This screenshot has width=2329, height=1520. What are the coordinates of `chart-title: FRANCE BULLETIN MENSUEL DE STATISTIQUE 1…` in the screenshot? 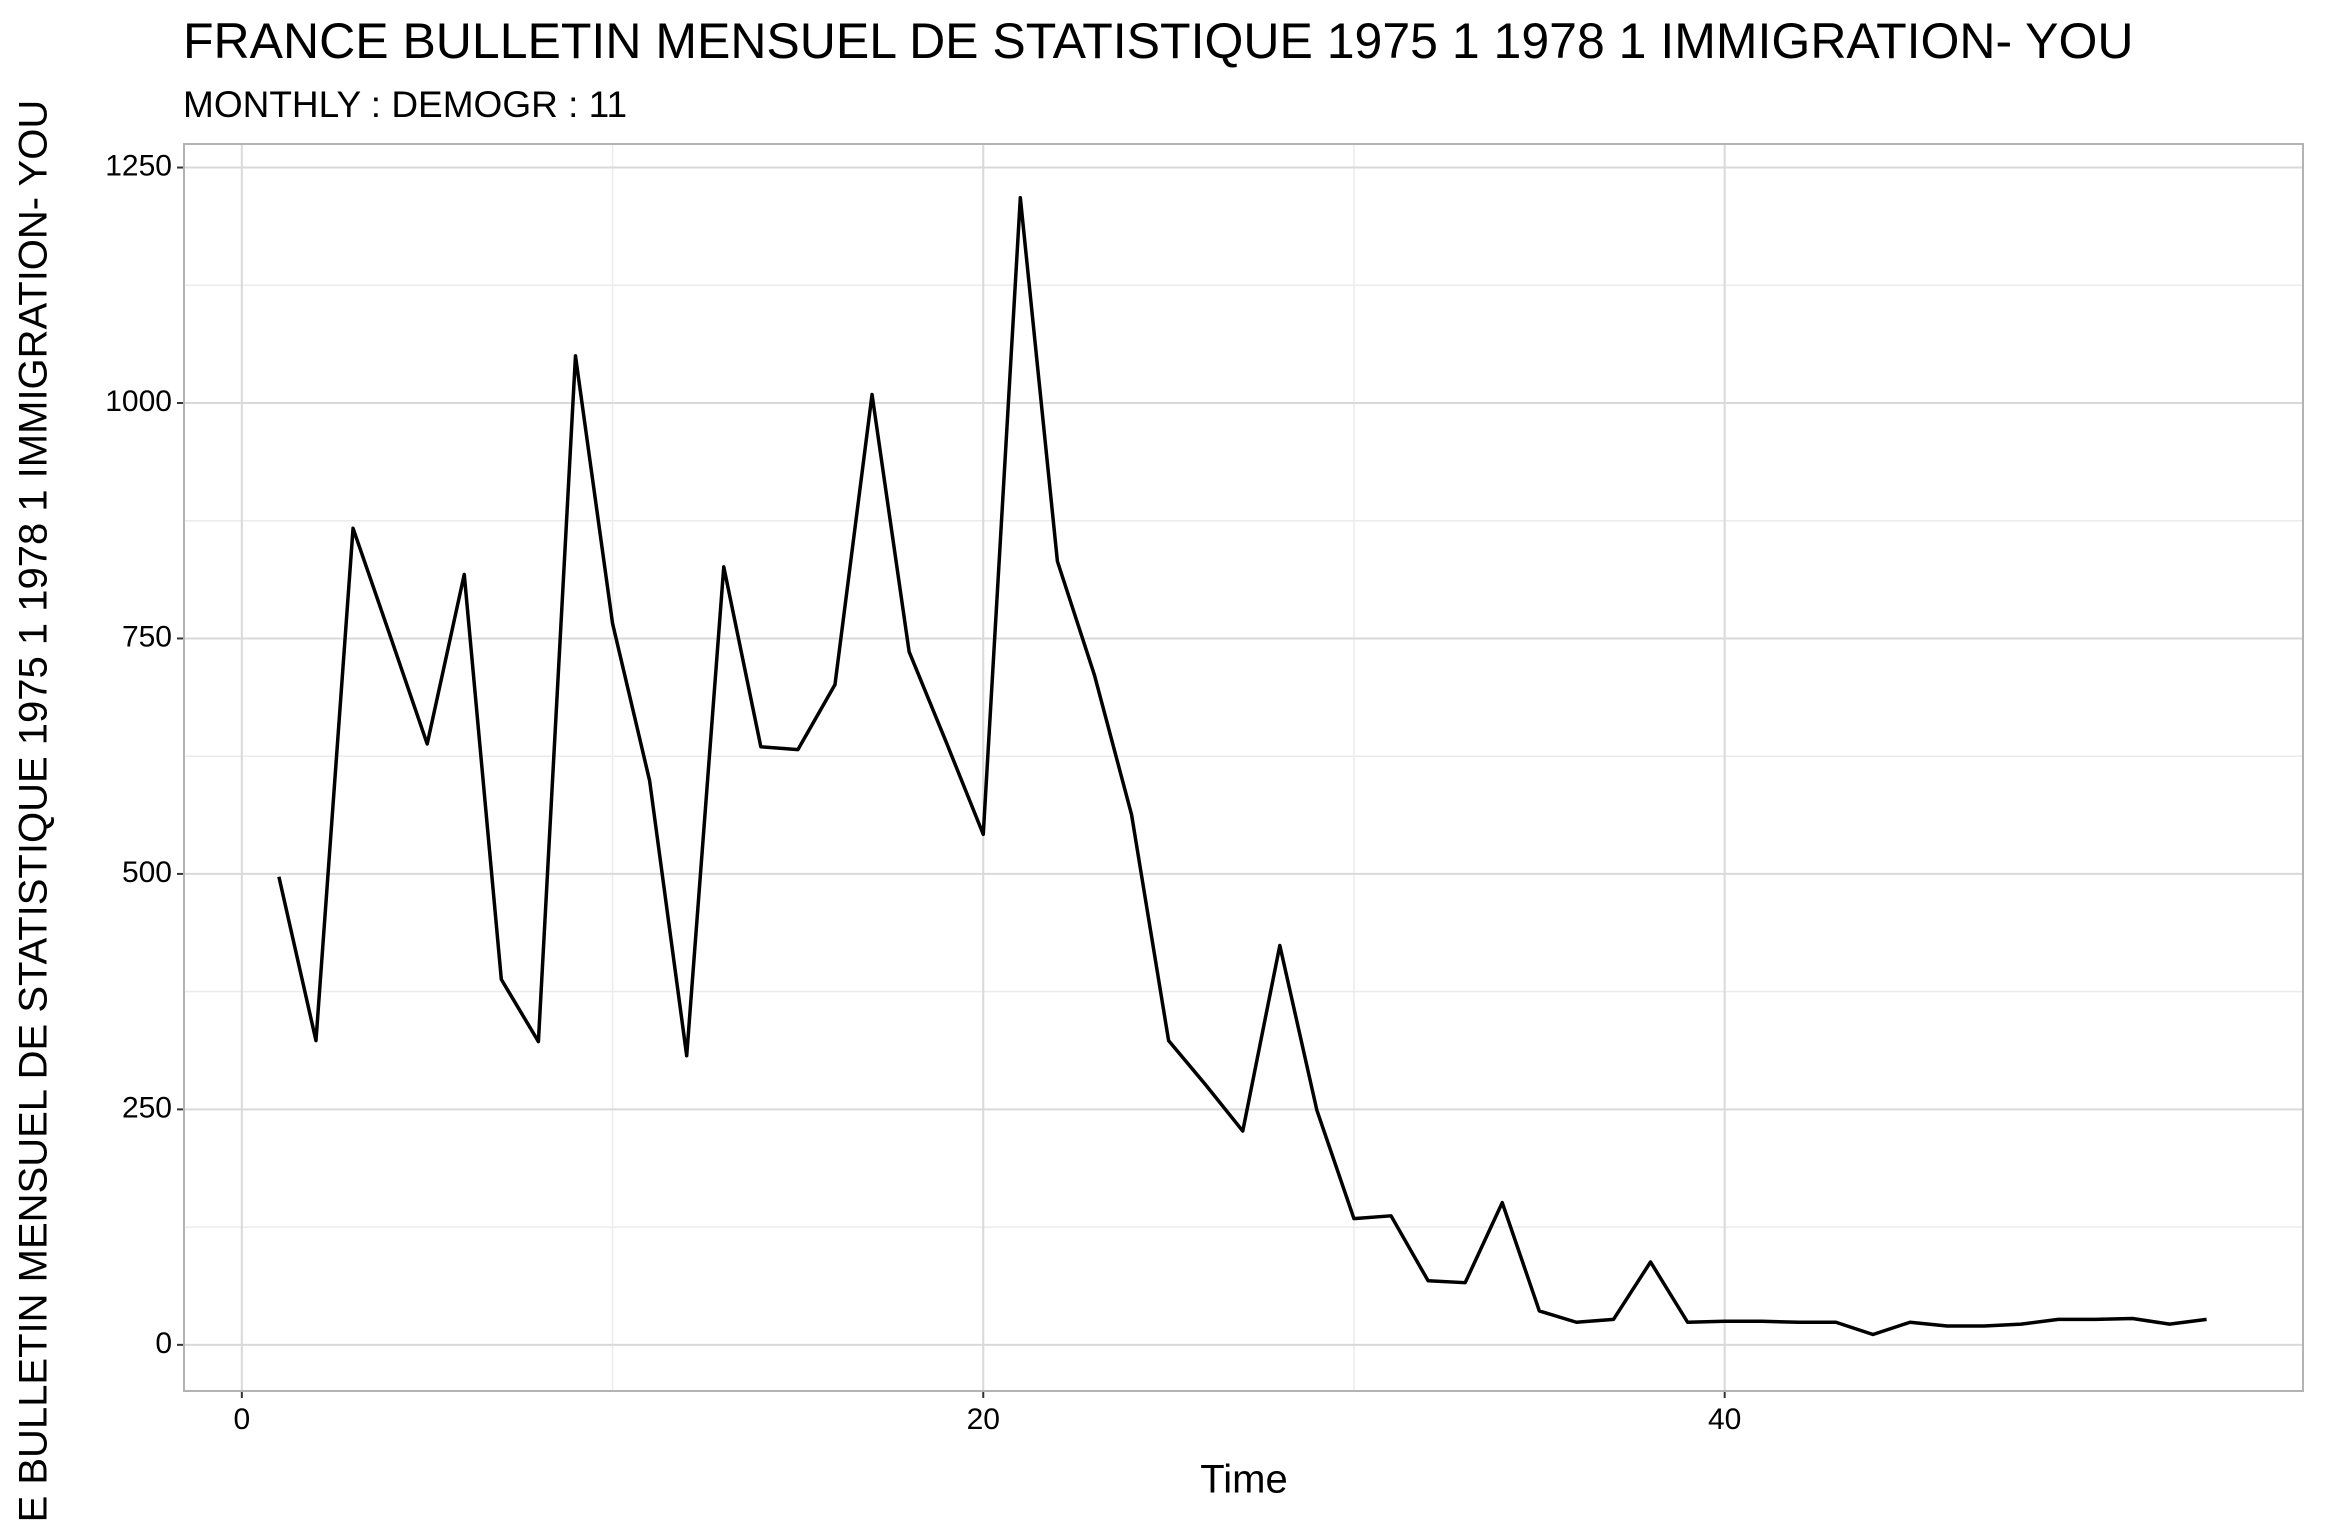 It's located at (1158, 41).